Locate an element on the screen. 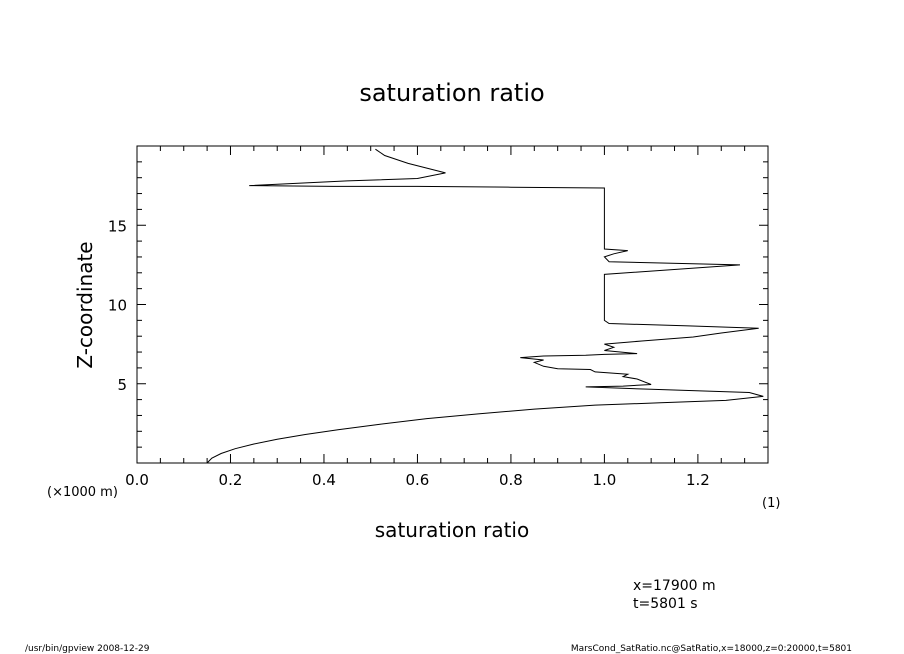 The height and width of the screenshot is (654, 904). annotation-position-x: x=17900 m is located at coordinates (674, 586).